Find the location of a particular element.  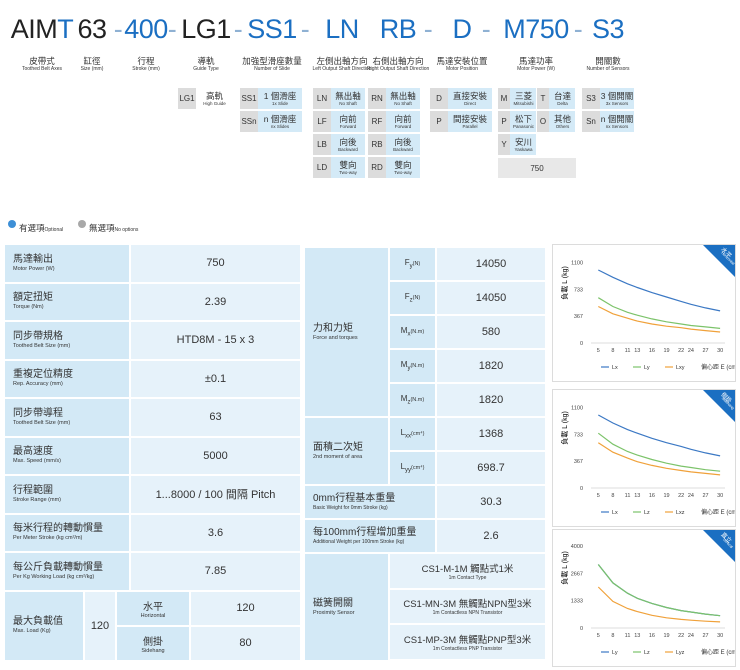

y-axis-label: 負載 L (kg) is located at coordinates (564, 428).